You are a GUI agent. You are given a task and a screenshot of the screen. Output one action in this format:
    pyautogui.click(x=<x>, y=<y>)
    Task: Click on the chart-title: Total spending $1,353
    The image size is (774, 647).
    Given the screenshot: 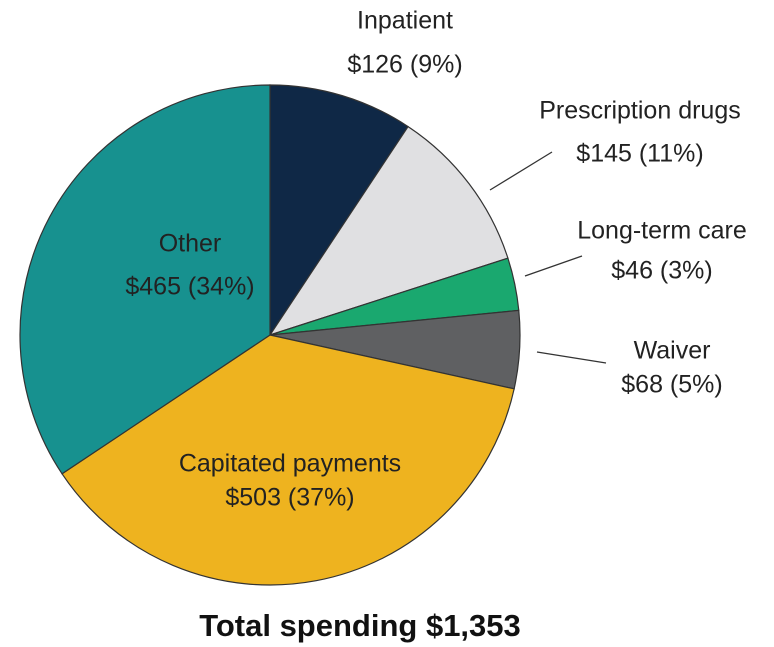 What is the action you would take?
    pyautogui.click(x=360, y=625)
    